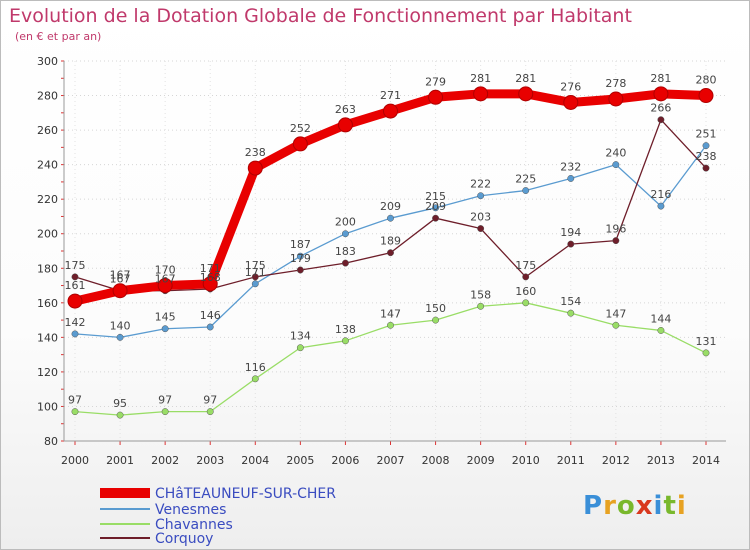 Image resolution: width=750 pixels, height=550 pixels. I want to click on data-label: 158, so click(480, 294).